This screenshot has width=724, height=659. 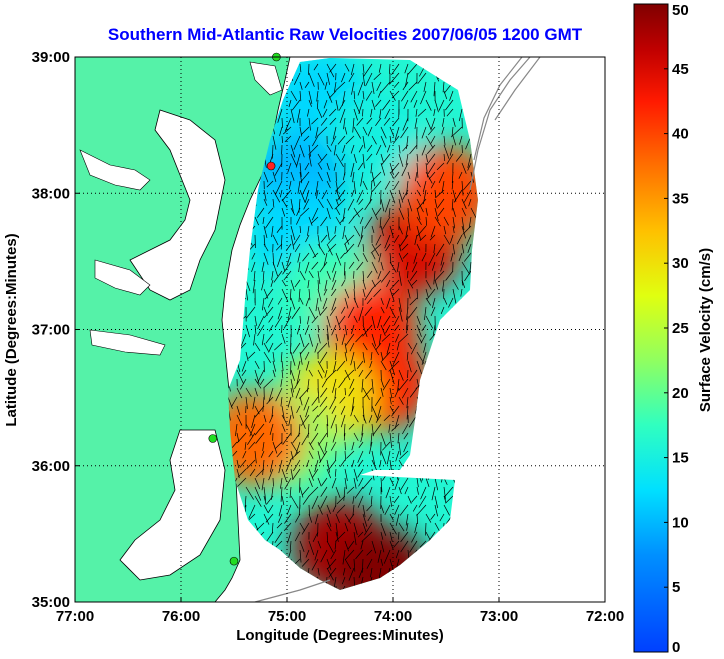 I want to click on y-tick-label: 35:00, so click(x=51, y=602).